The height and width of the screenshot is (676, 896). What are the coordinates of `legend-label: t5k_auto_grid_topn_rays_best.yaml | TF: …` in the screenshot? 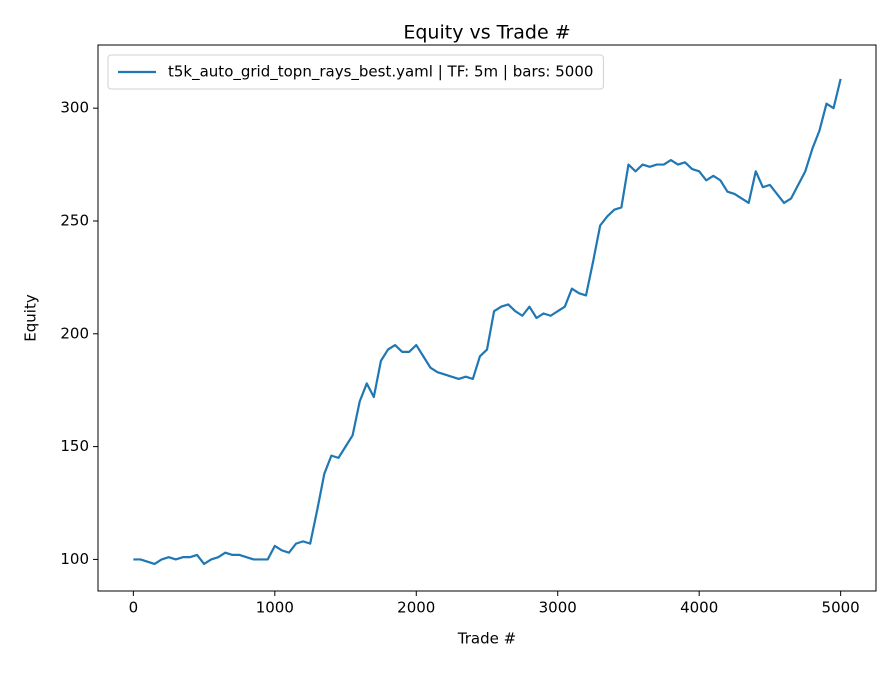 It's located at (380, 72).